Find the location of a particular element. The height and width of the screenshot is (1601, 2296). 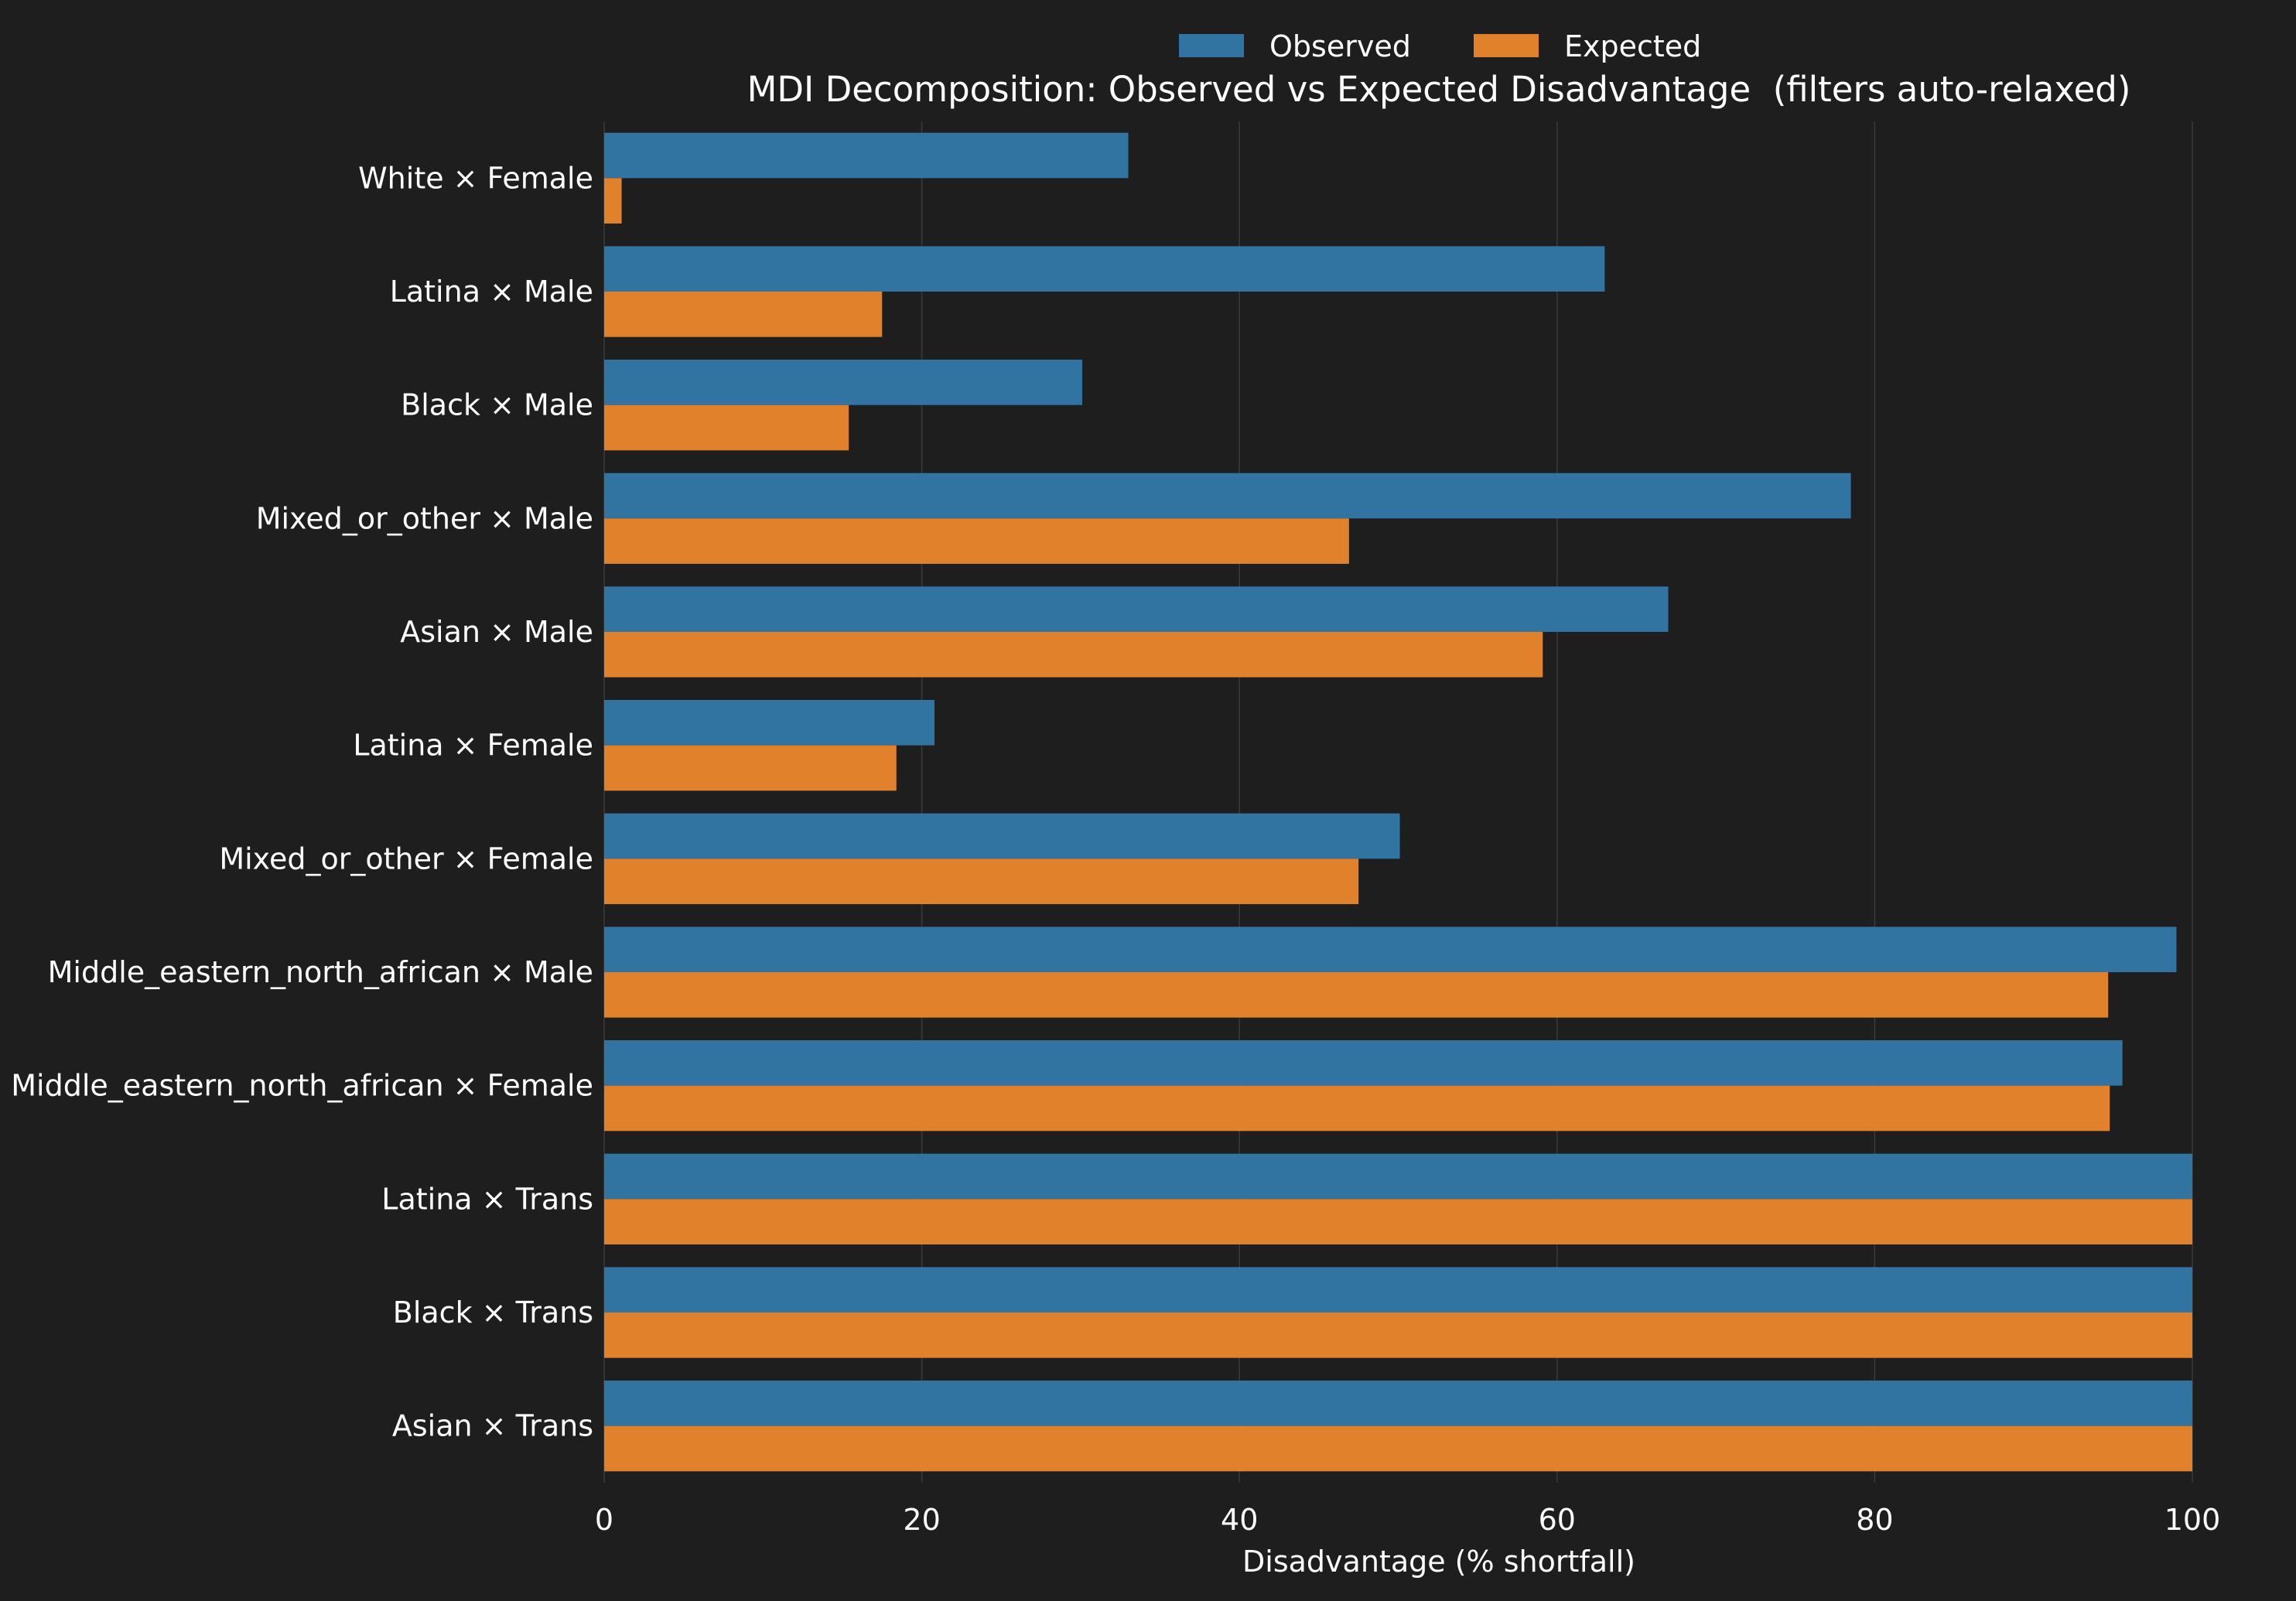

y-tick-label: White × Female is located at coordinates (476, 178).